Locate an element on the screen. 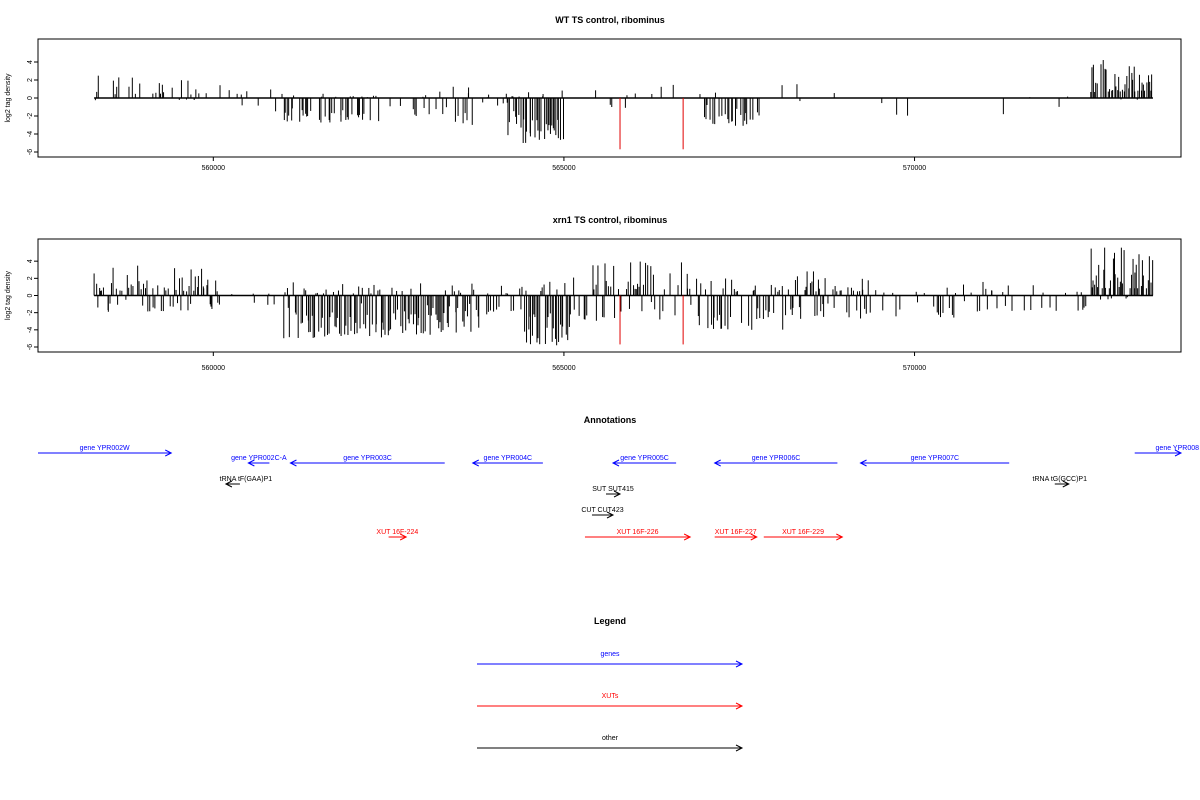 This screenshot has width=1200, height=800. feature-label: gene YPR003C is located at coordinates (367, 458).